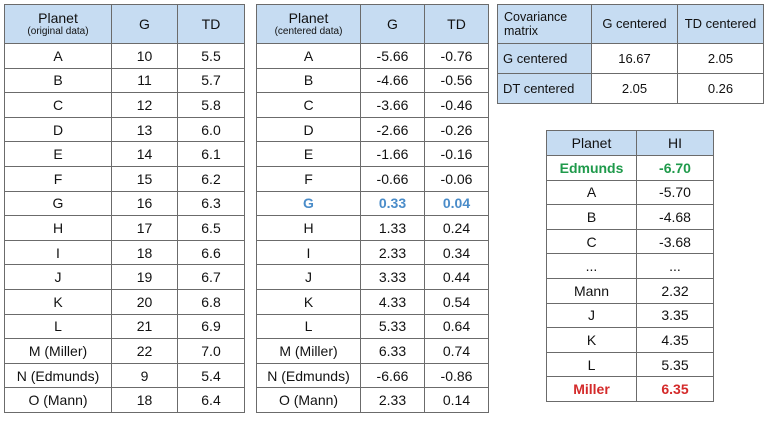  What do you see at coordinates (144, 24) in the screenshot?
I see `column-header-g: G` at bounding box center [144, 24].